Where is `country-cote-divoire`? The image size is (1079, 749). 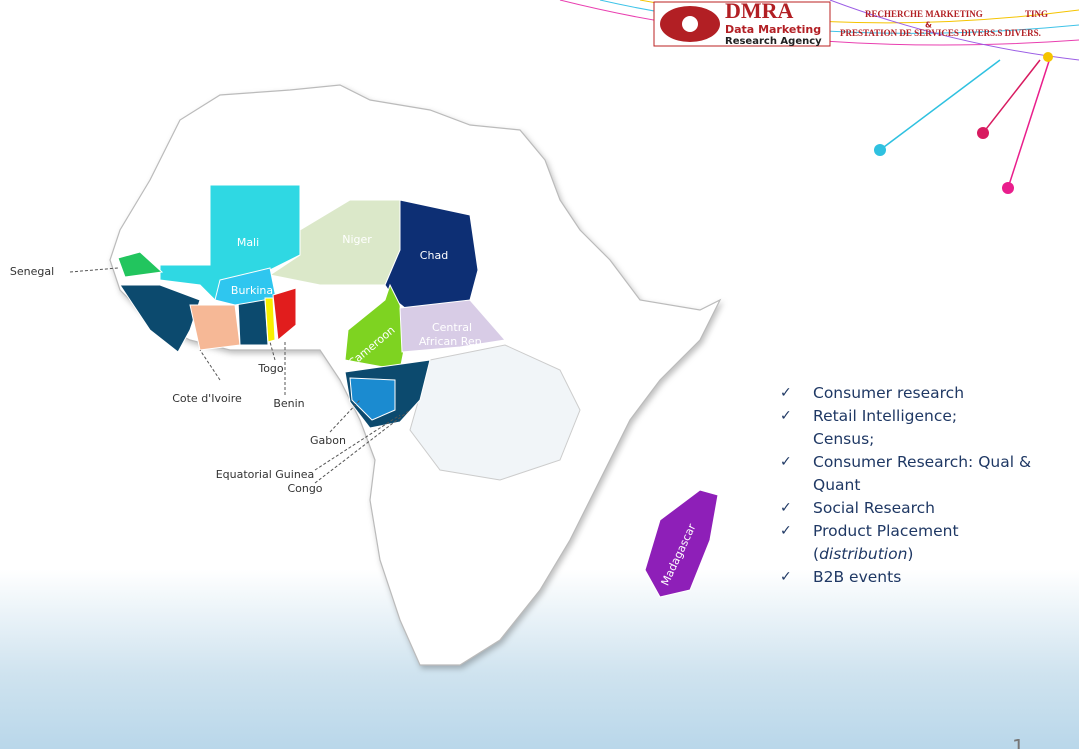
country-cote-divoire is located at coordinates (215, 327).